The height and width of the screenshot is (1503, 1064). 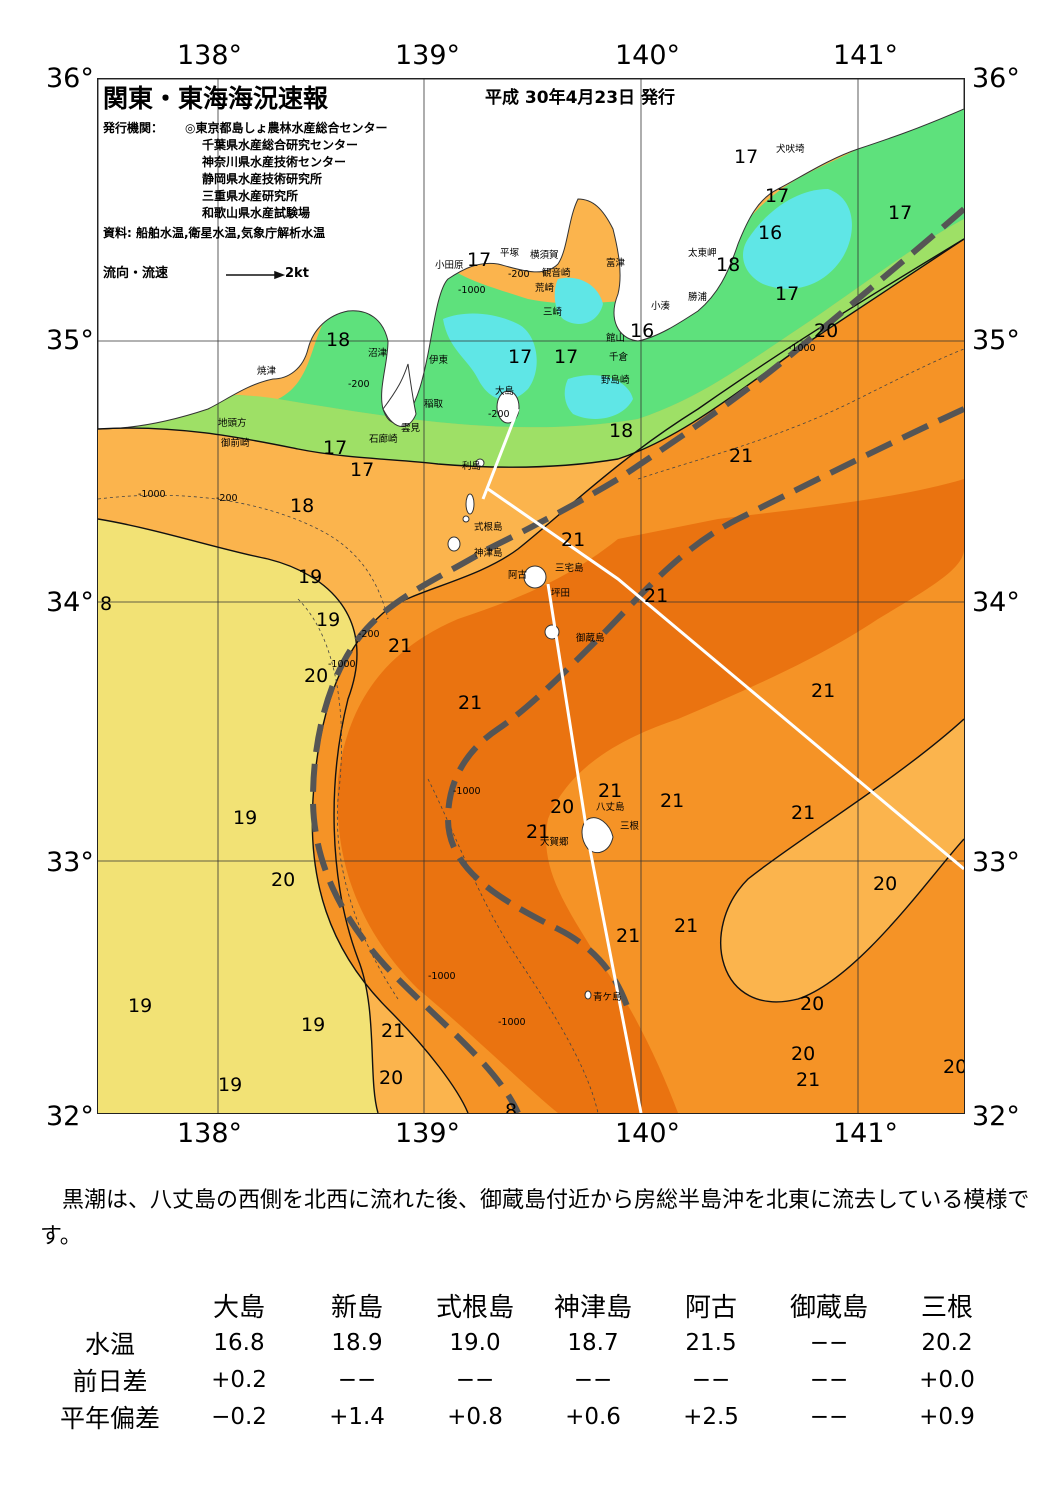 What do you see at coordinates (996, 602) in the screenshot?
I see `lat-label-34-right: 34°` at bounding box center [996, 602].